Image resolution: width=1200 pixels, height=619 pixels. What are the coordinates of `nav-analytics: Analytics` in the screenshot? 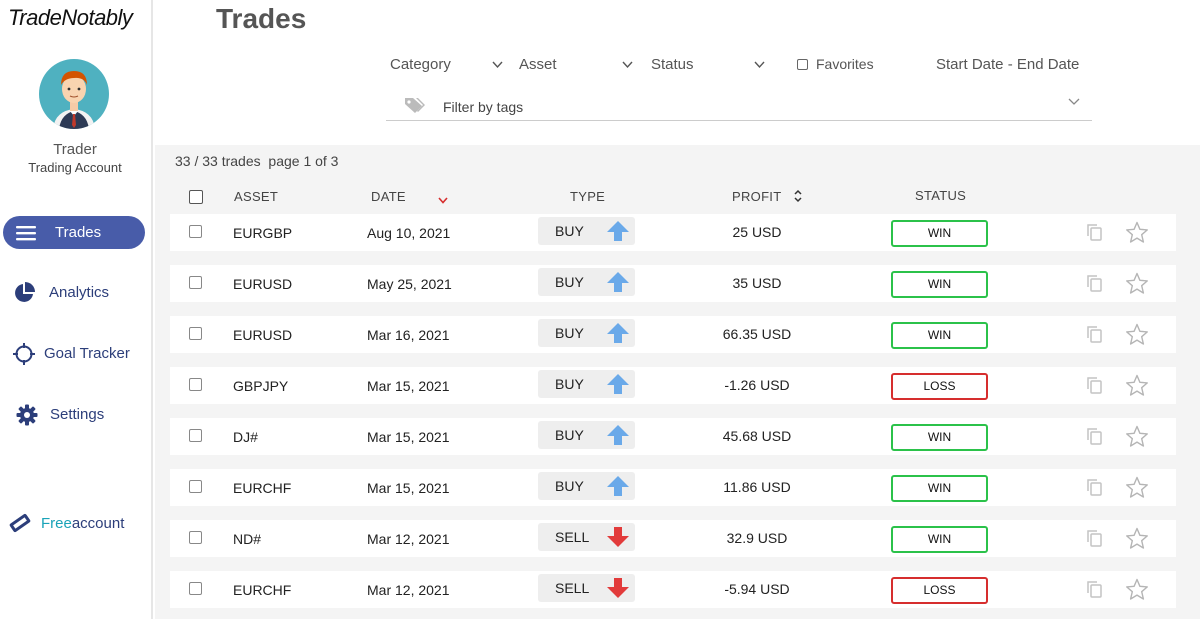 It's located at (74, 292).